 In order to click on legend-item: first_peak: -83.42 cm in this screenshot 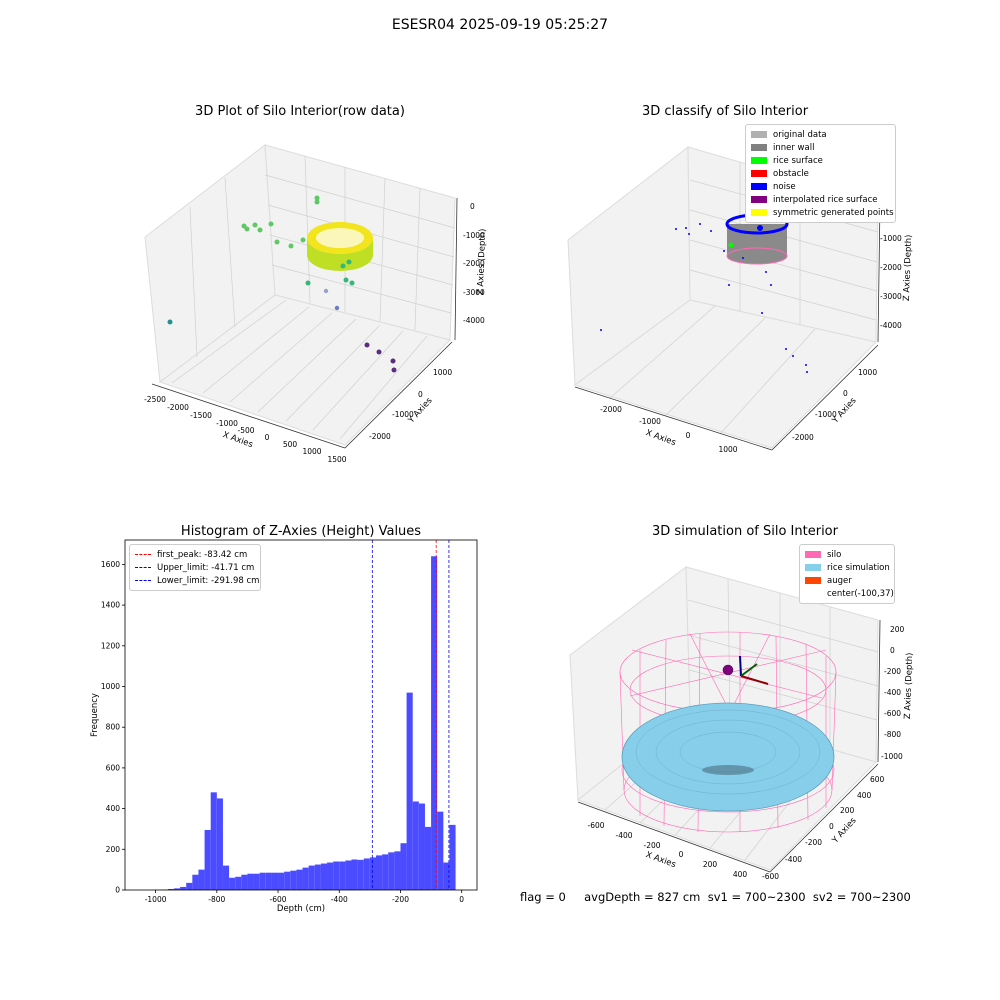, I will do `click(195, 554)`.